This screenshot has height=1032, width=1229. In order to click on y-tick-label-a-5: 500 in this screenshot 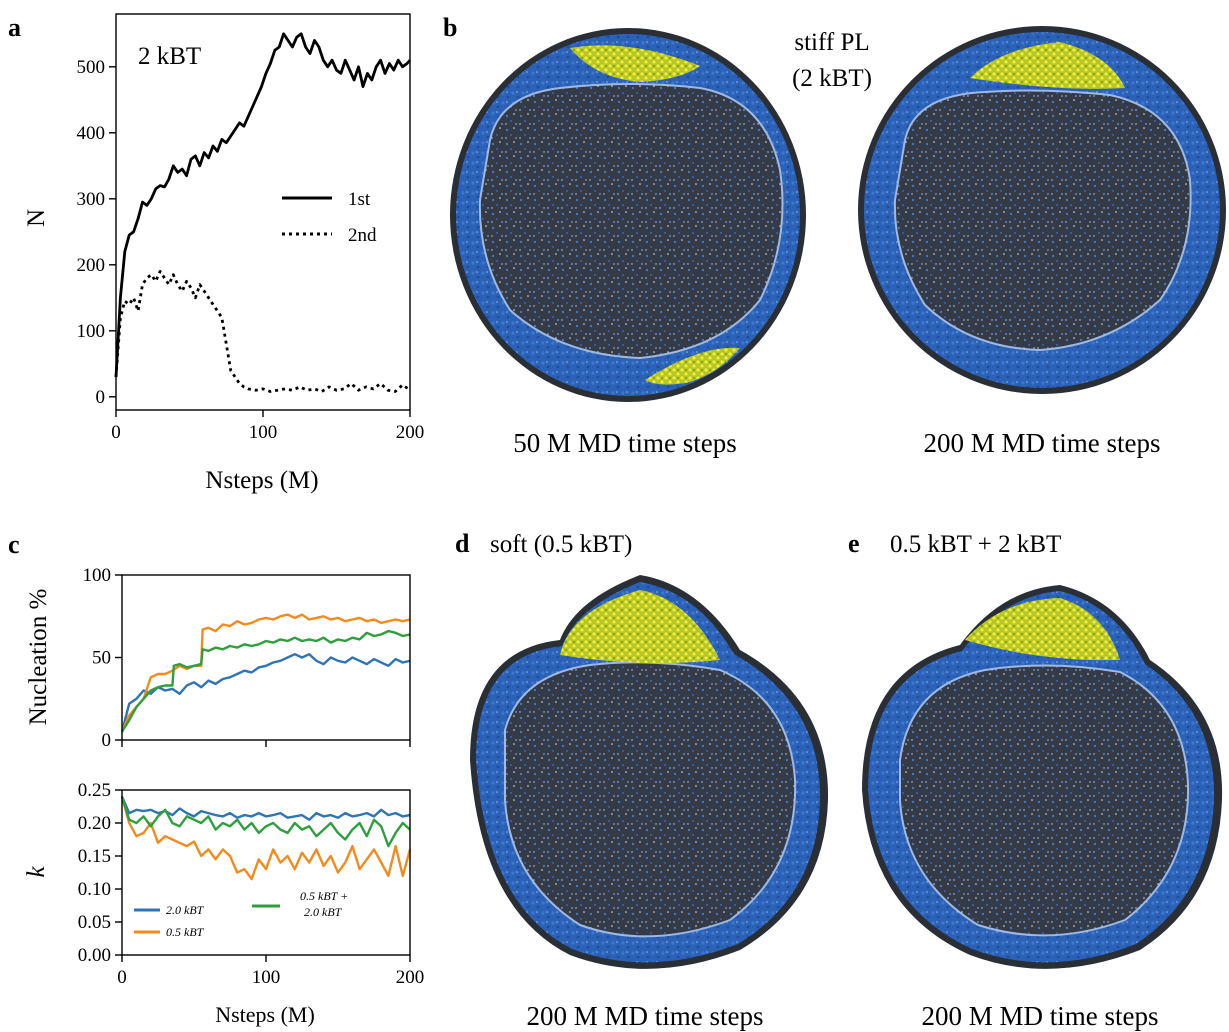, I will do `click(91, 67)`.